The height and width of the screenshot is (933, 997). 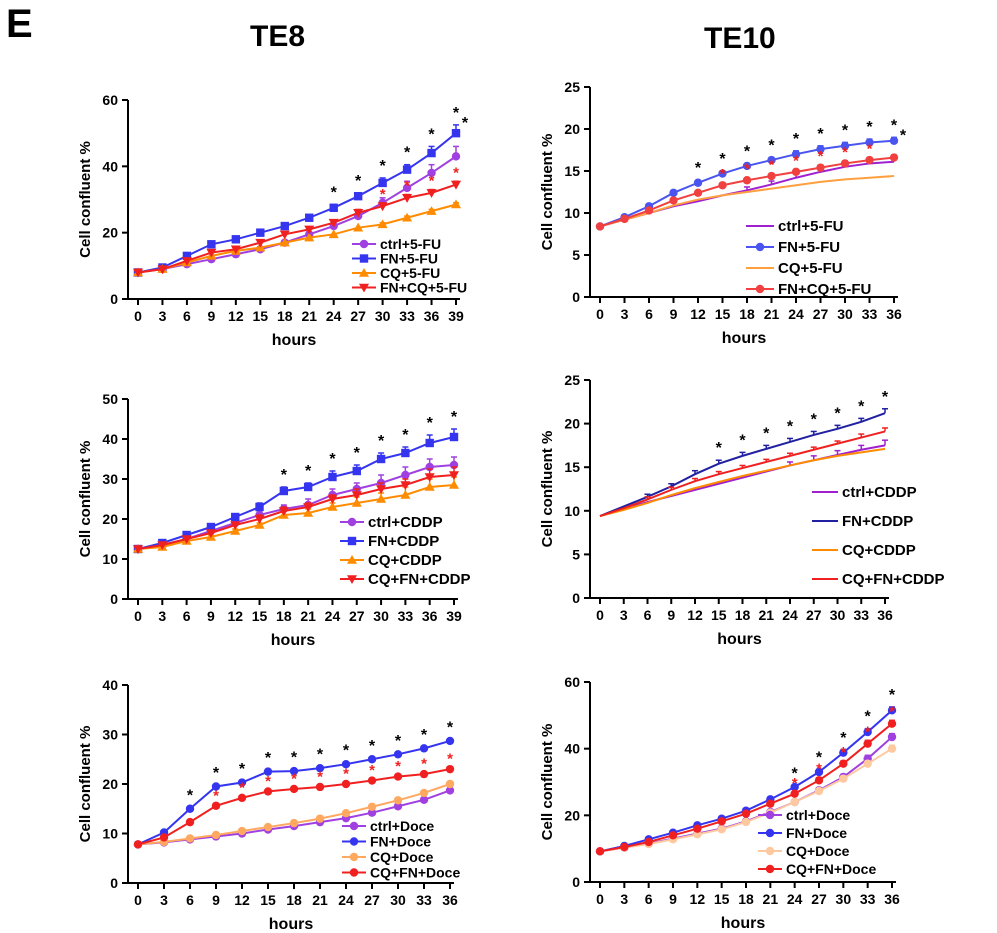 What do you see at coordinates (410, 273) in the screenshot?
I see `legend-label: CQ+5-FU` at bounding box center [410, 273].